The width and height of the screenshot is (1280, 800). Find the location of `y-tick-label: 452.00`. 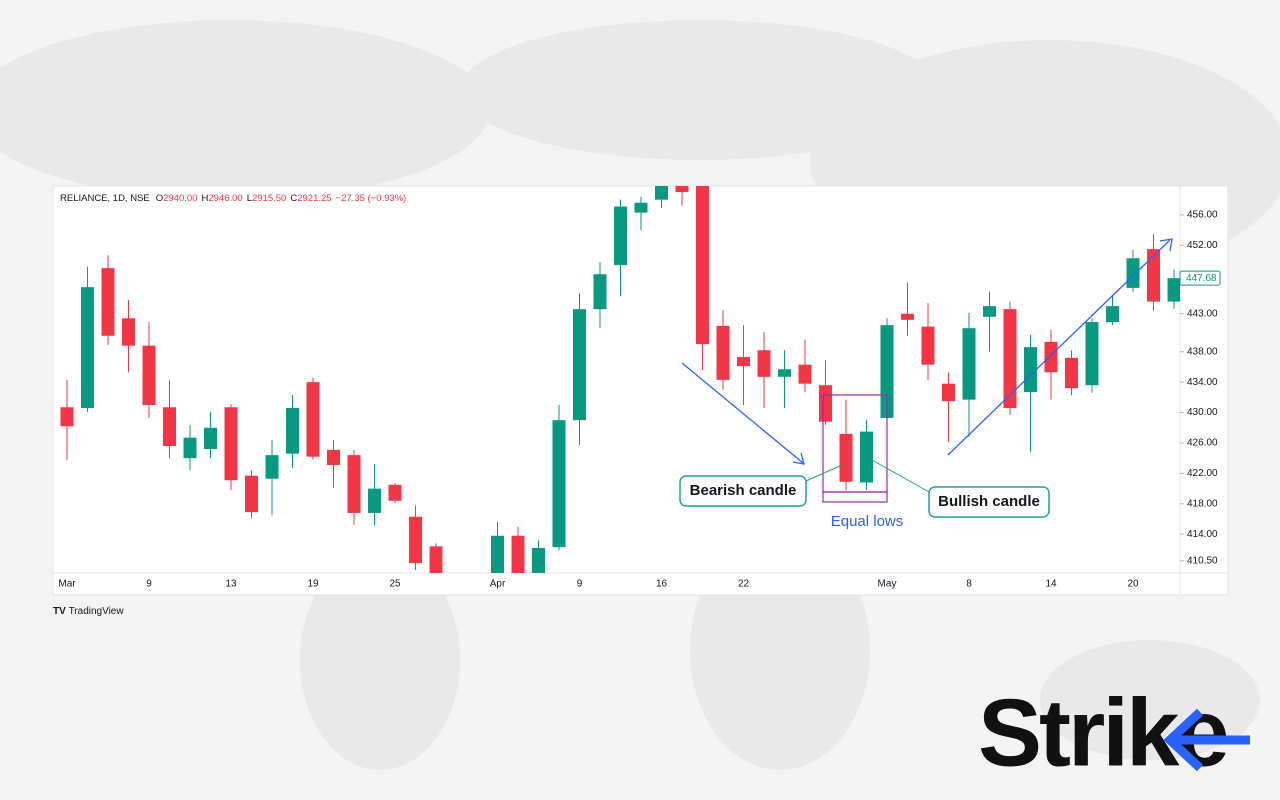

y-tick-label: 452.00 is located at coordinates (1202, 245).